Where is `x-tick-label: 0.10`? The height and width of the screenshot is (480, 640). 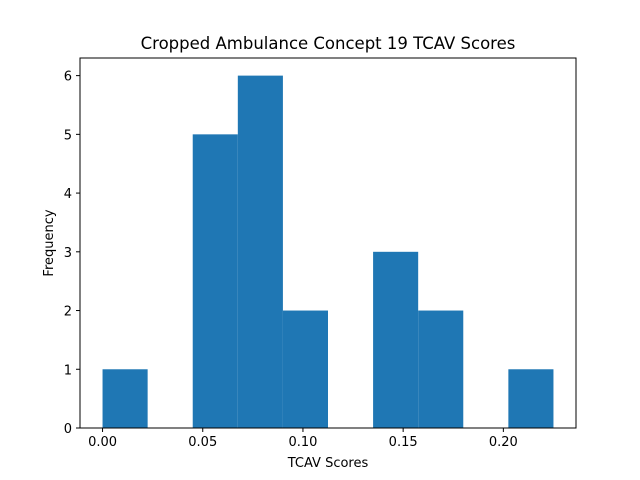 x-tick-label: 0.10 is located at coordinates (302, 442).